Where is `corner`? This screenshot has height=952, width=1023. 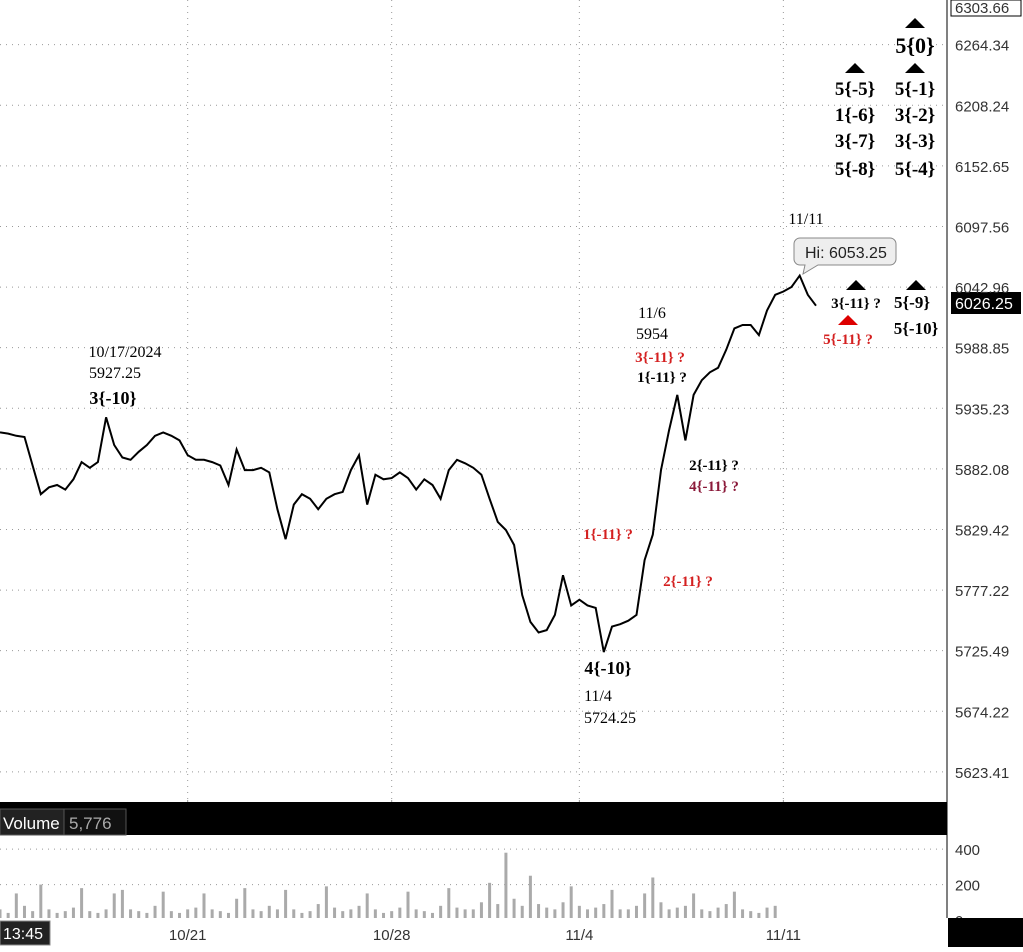
corner is located at coordinates (985, 932).